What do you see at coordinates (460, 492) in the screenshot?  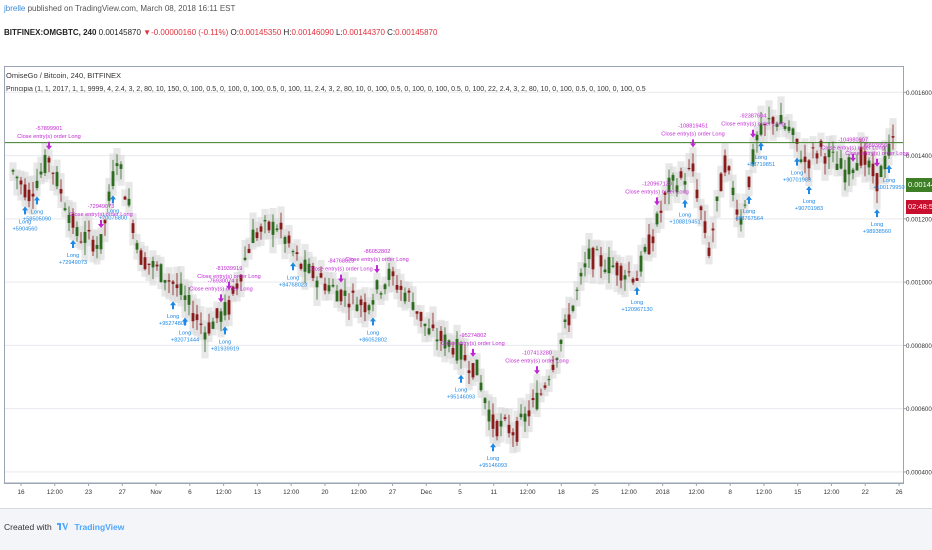 I see `x-tick-label: 5` at bounding box center [460, 492].